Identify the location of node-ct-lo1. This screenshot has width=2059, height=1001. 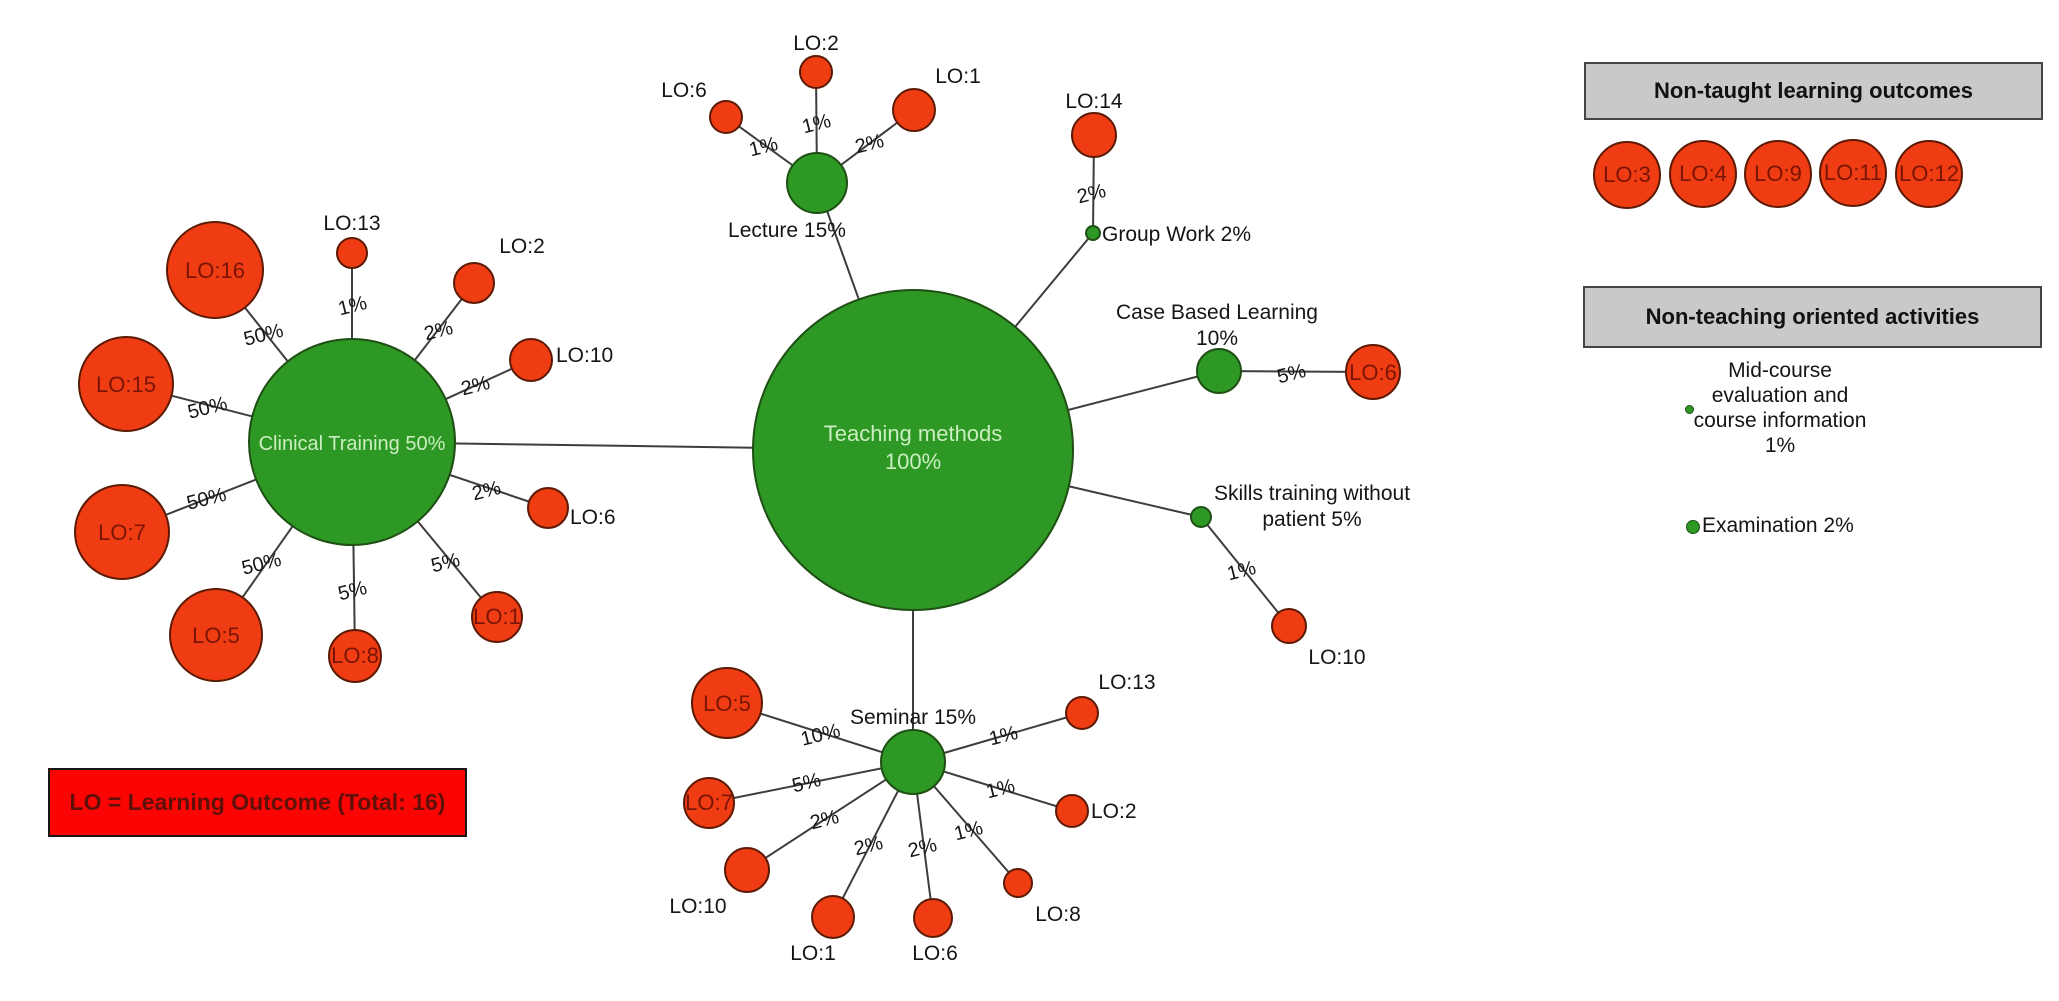
(497, 617).